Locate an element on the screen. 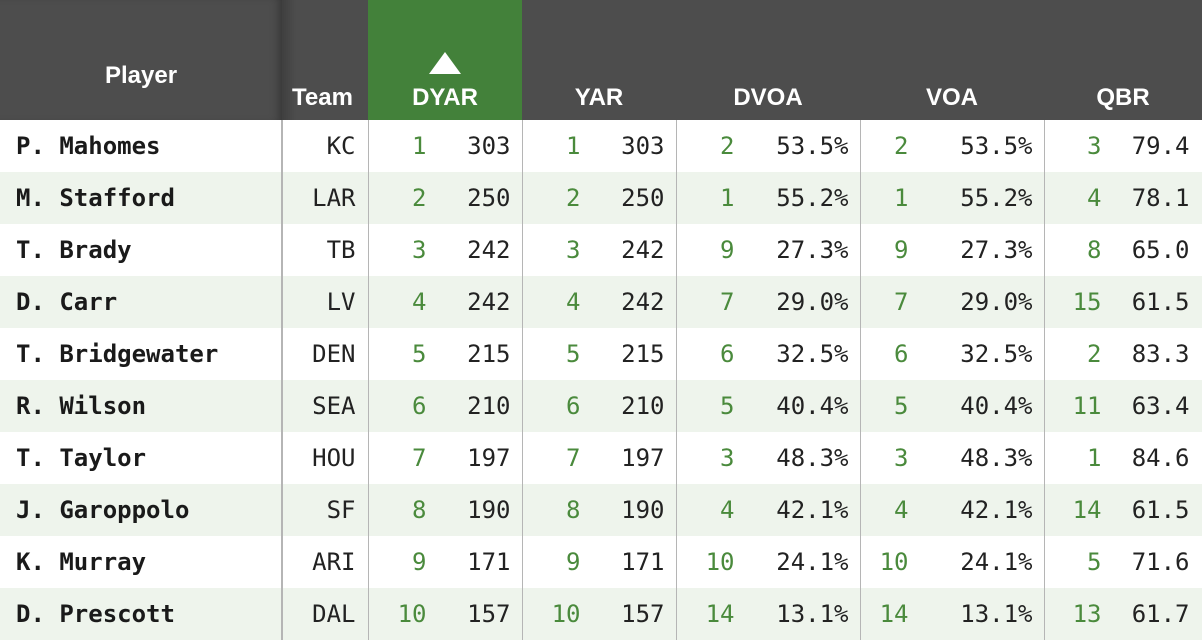  dyar-value: 157 is located at coordinates (489, 614).